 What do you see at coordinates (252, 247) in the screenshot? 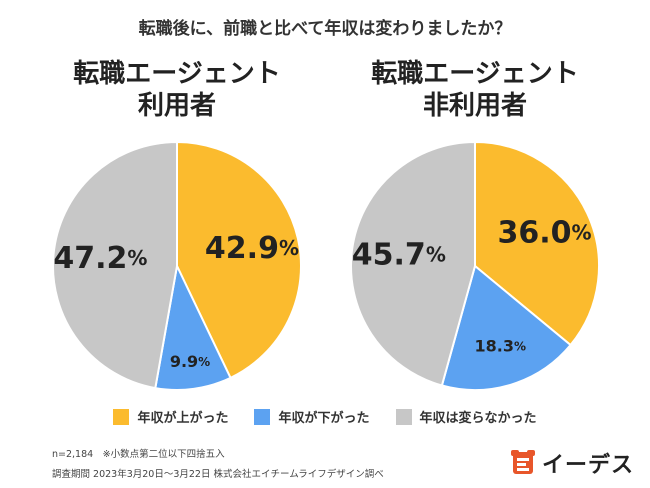
I see `left-pie-label-up: 42.9%` at bounding box center [252, 247].